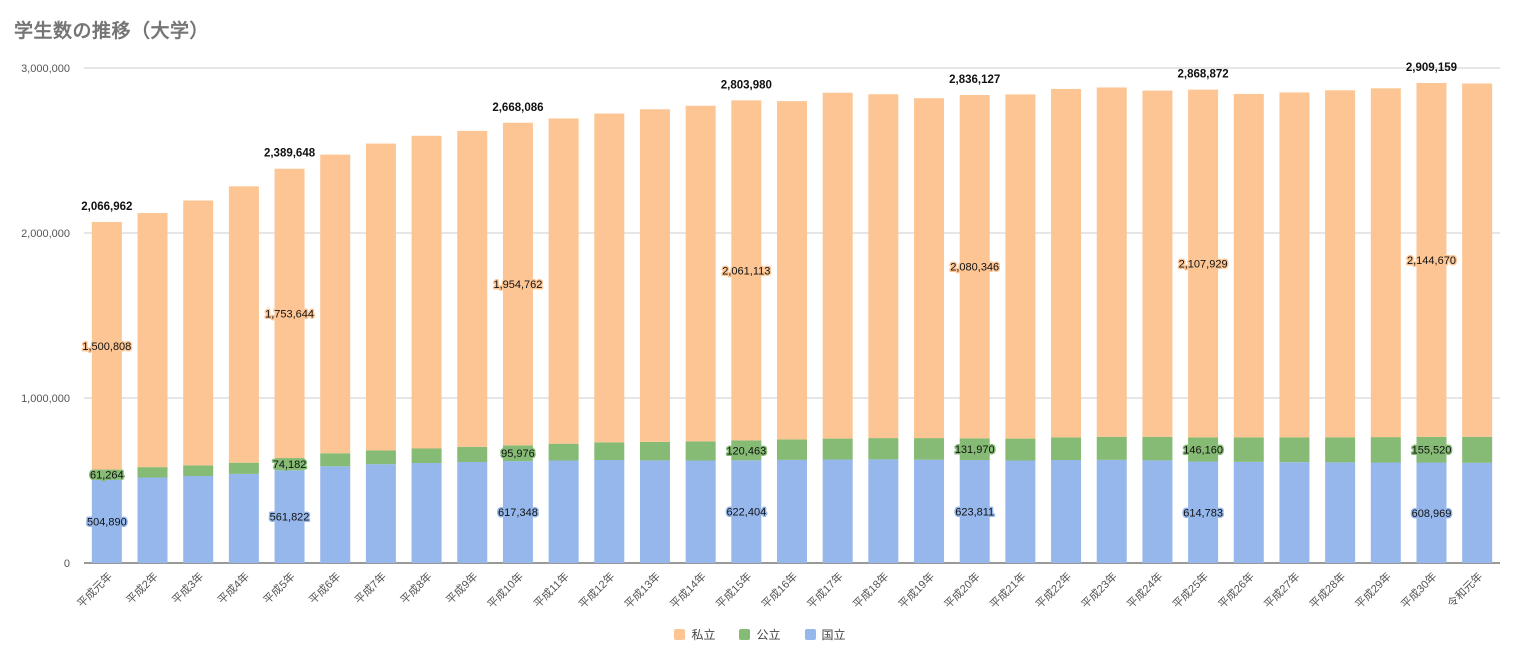  I want to click on y-tick-label: 3,000,000, so click(45, 69).